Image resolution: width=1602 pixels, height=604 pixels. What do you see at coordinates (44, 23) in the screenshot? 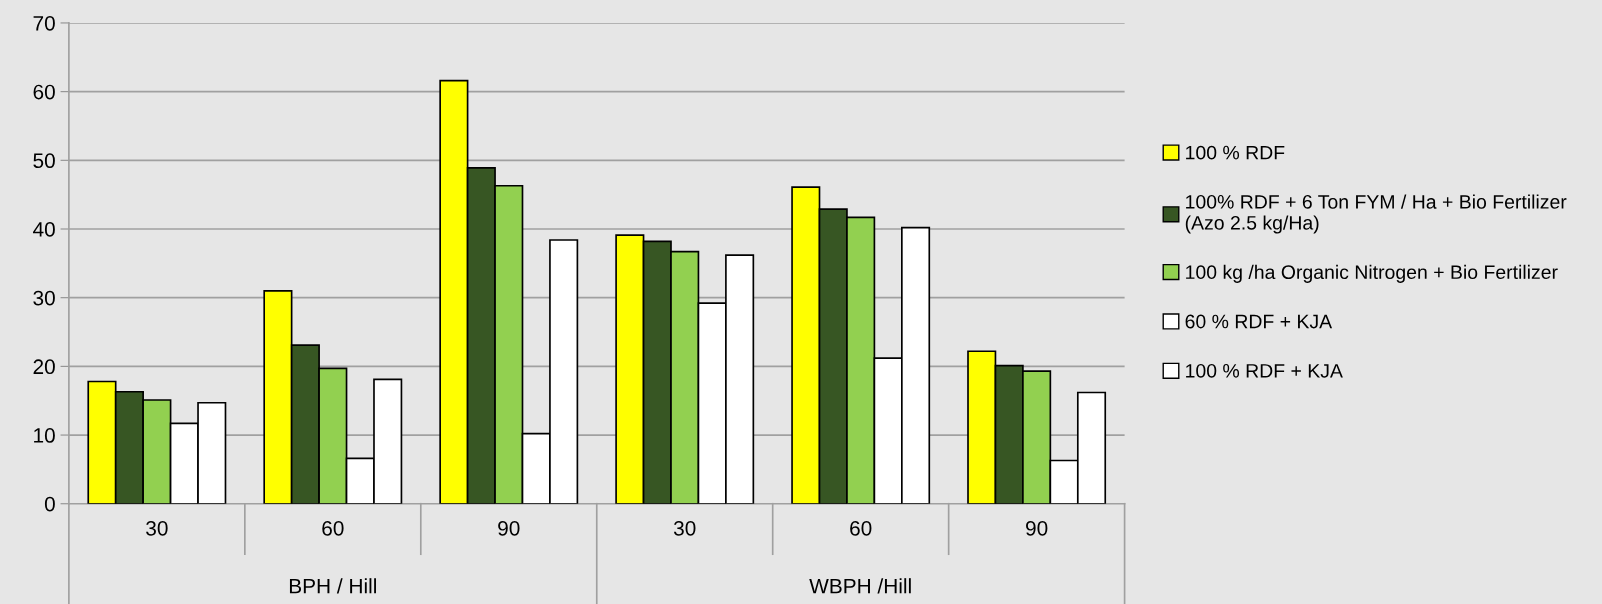
I see `y-tick-label: 70` at bounding box center [44, 23].